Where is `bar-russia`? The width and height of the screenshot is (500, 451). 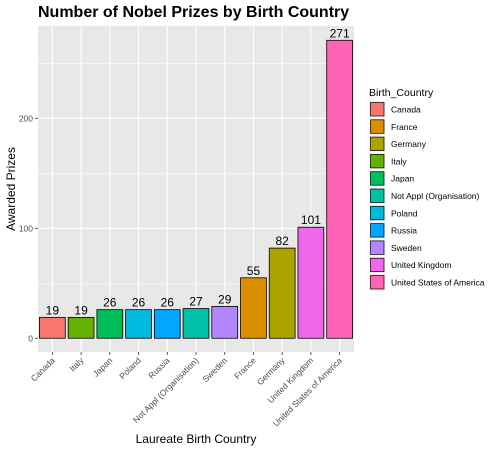
bar-russia is located at coordinates (167, 324).